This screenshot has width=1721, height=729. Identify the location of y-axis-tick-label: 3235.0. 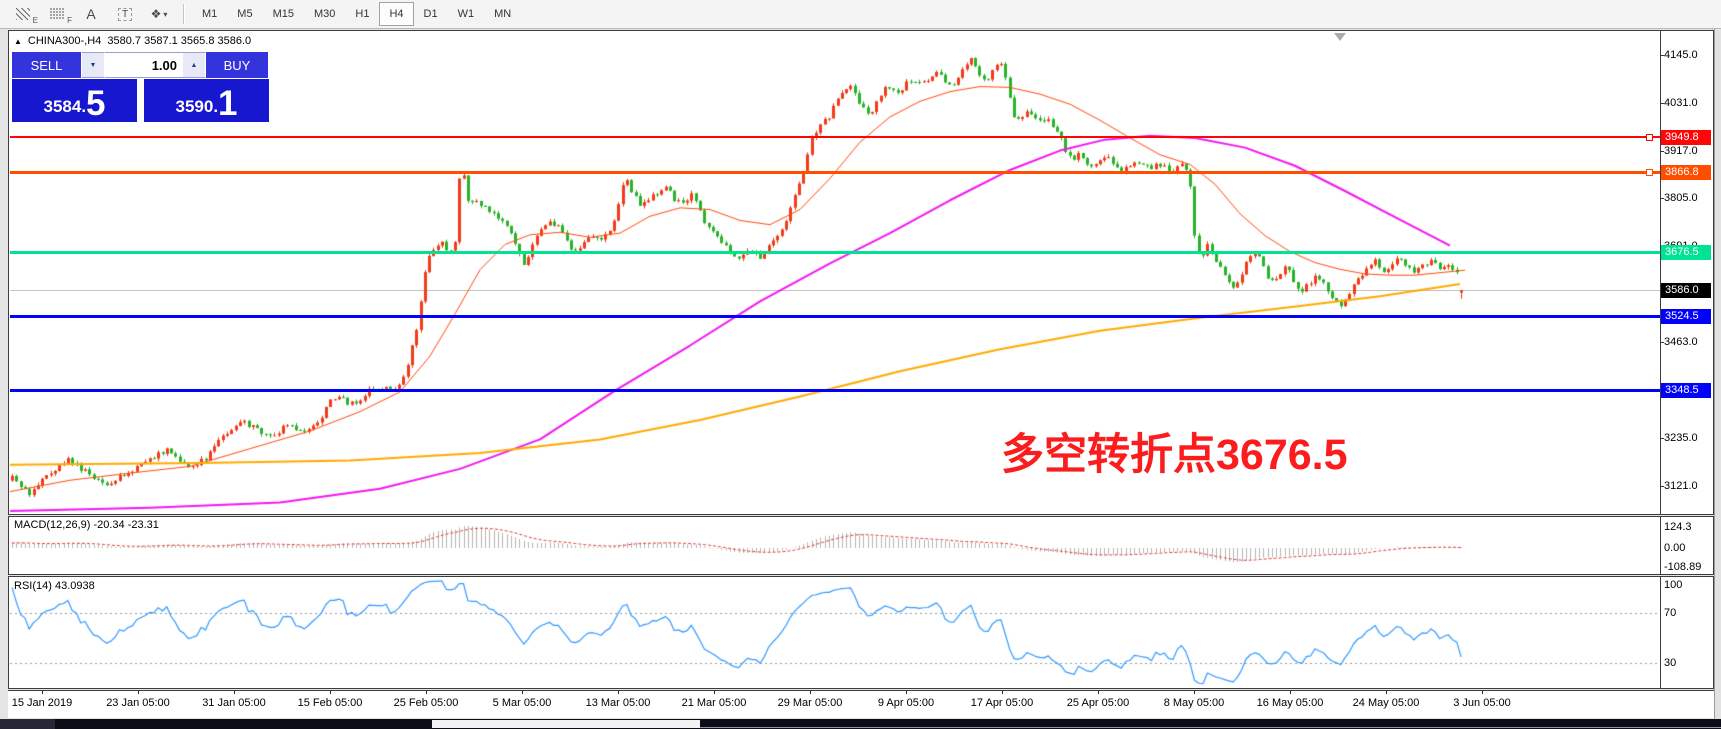
(1681, 438).